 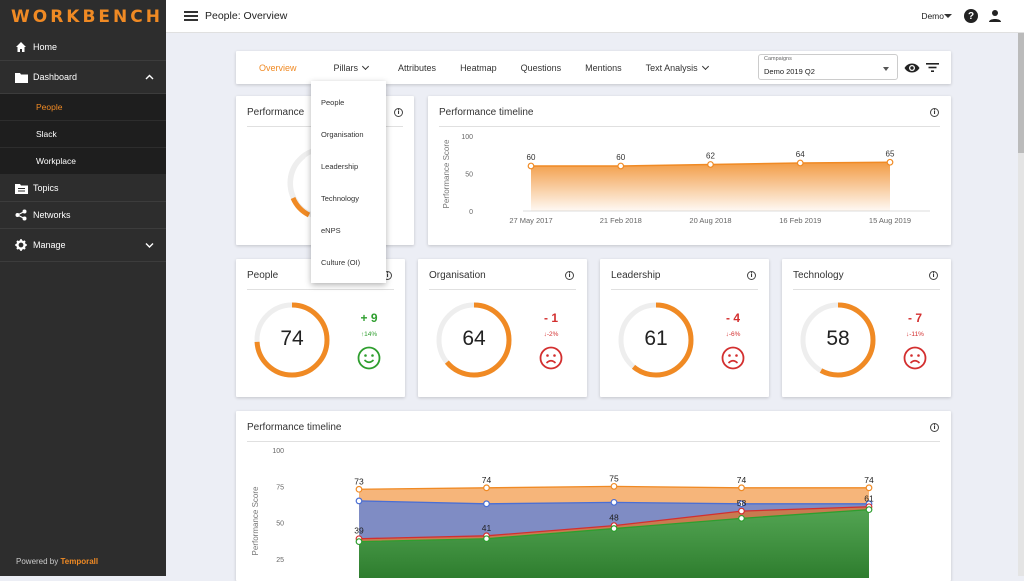 What do you see at coordinates (995, 16) in the screenshot?
I see `user-icon` at bounding box center [995, 16].